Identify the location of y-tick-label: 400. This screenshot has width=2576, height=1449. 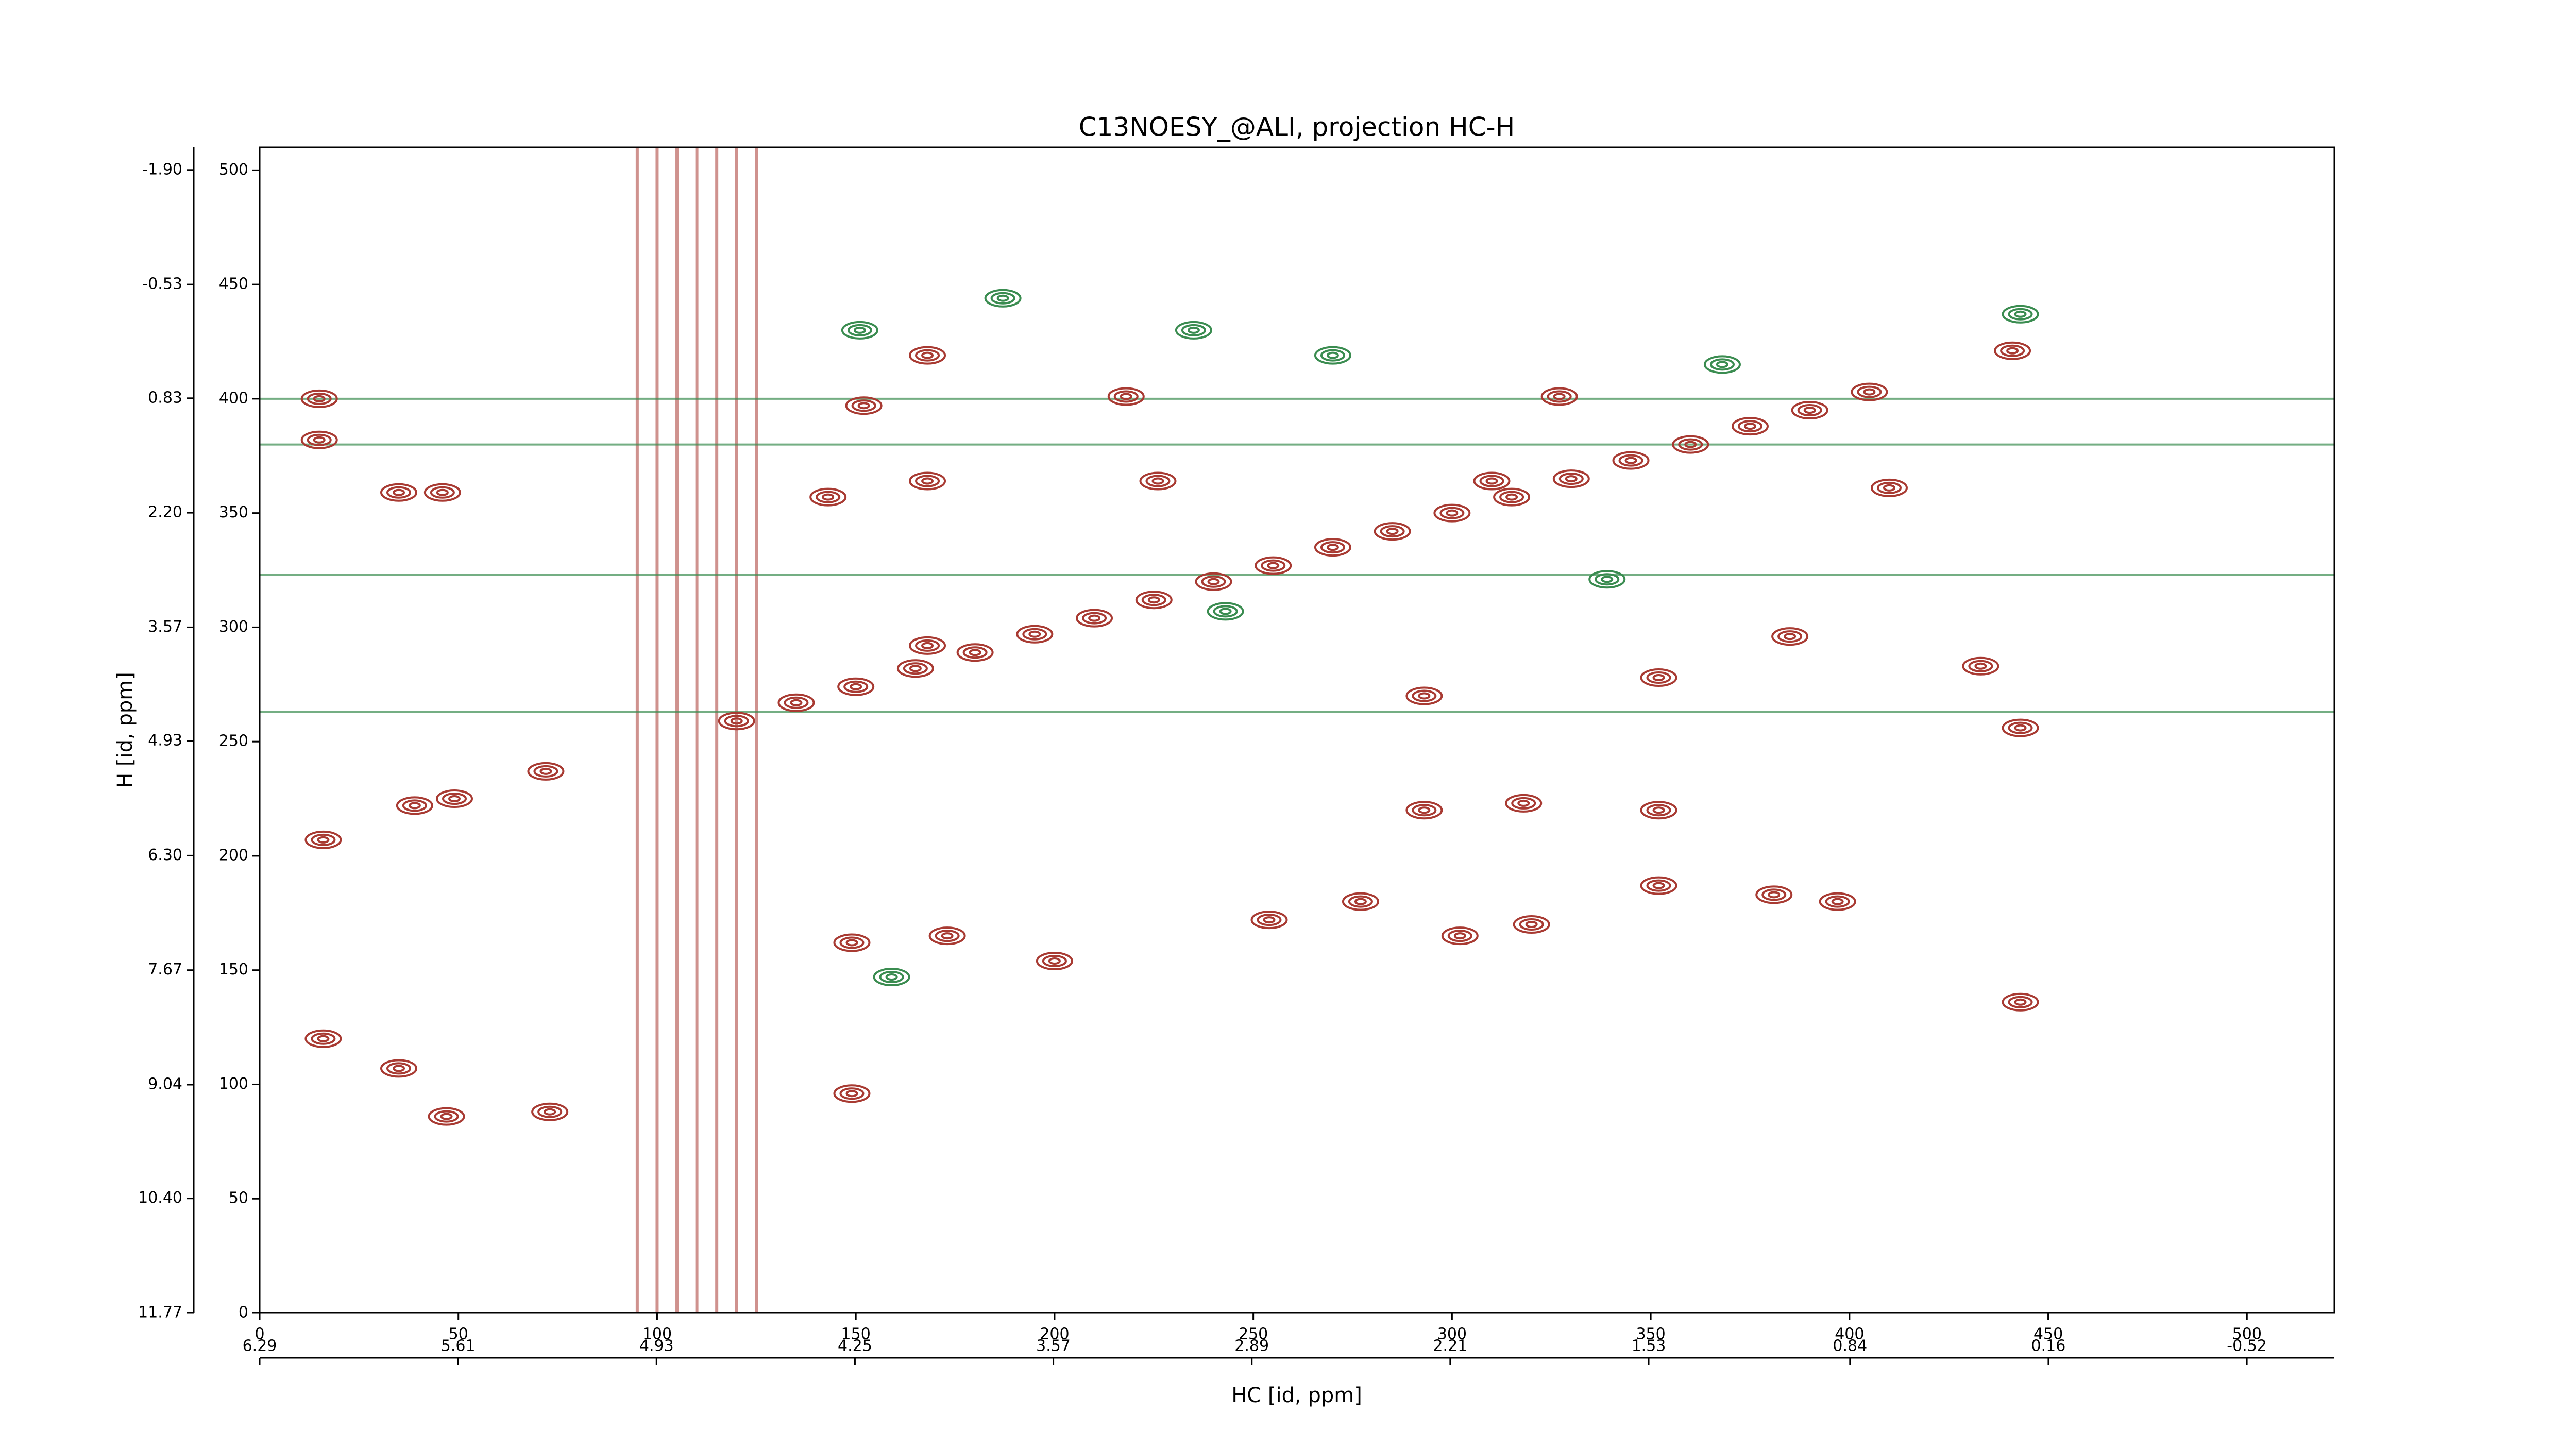
(233, 398).